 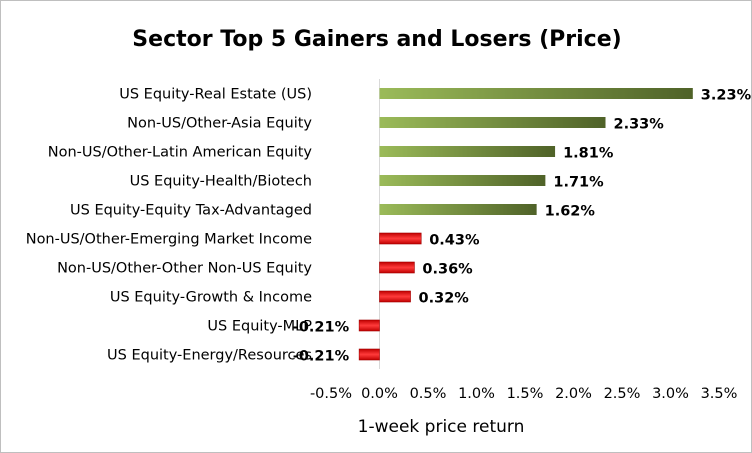 I want to click on x-tick-label: -0.5%, so click(x=331, y=394).